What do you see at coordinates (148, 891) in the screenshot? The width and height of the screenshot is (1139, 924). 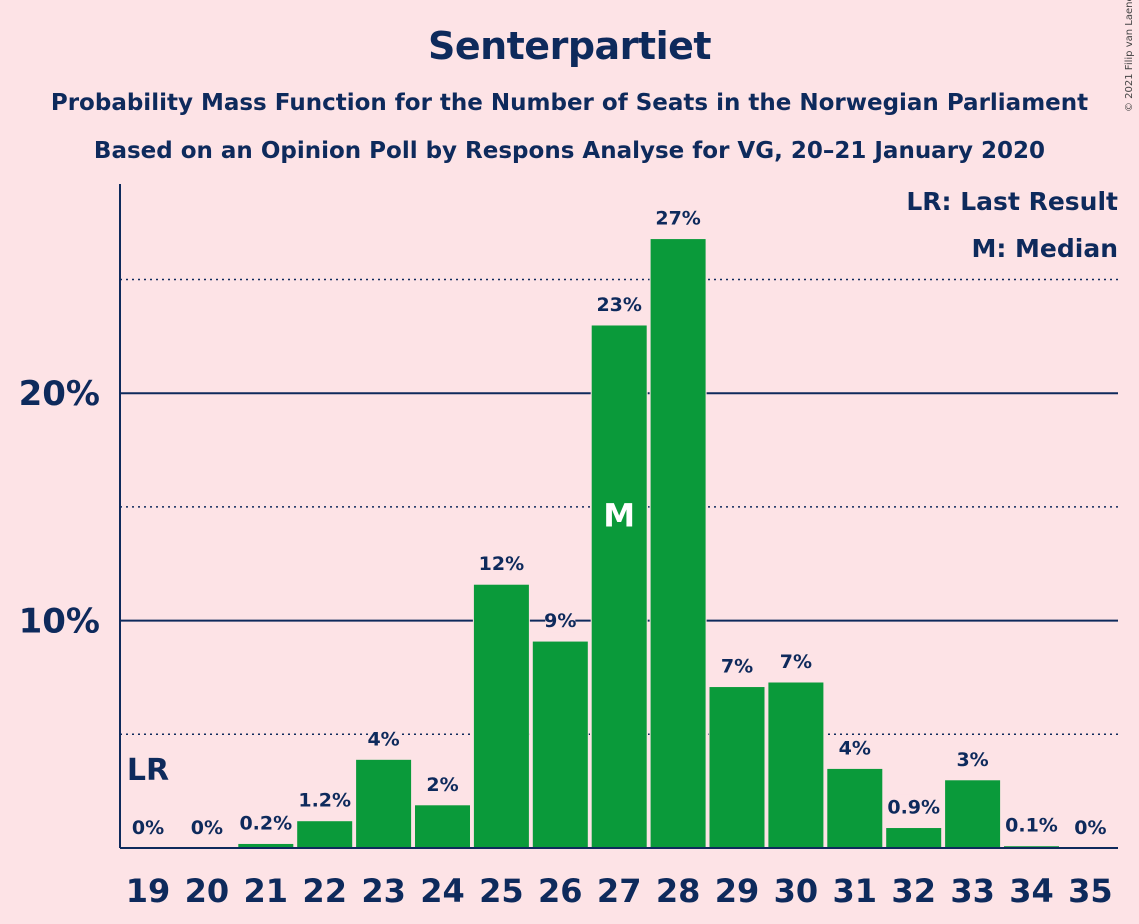 I see `x-tick-label: 19` at bounding box center [148, 891].